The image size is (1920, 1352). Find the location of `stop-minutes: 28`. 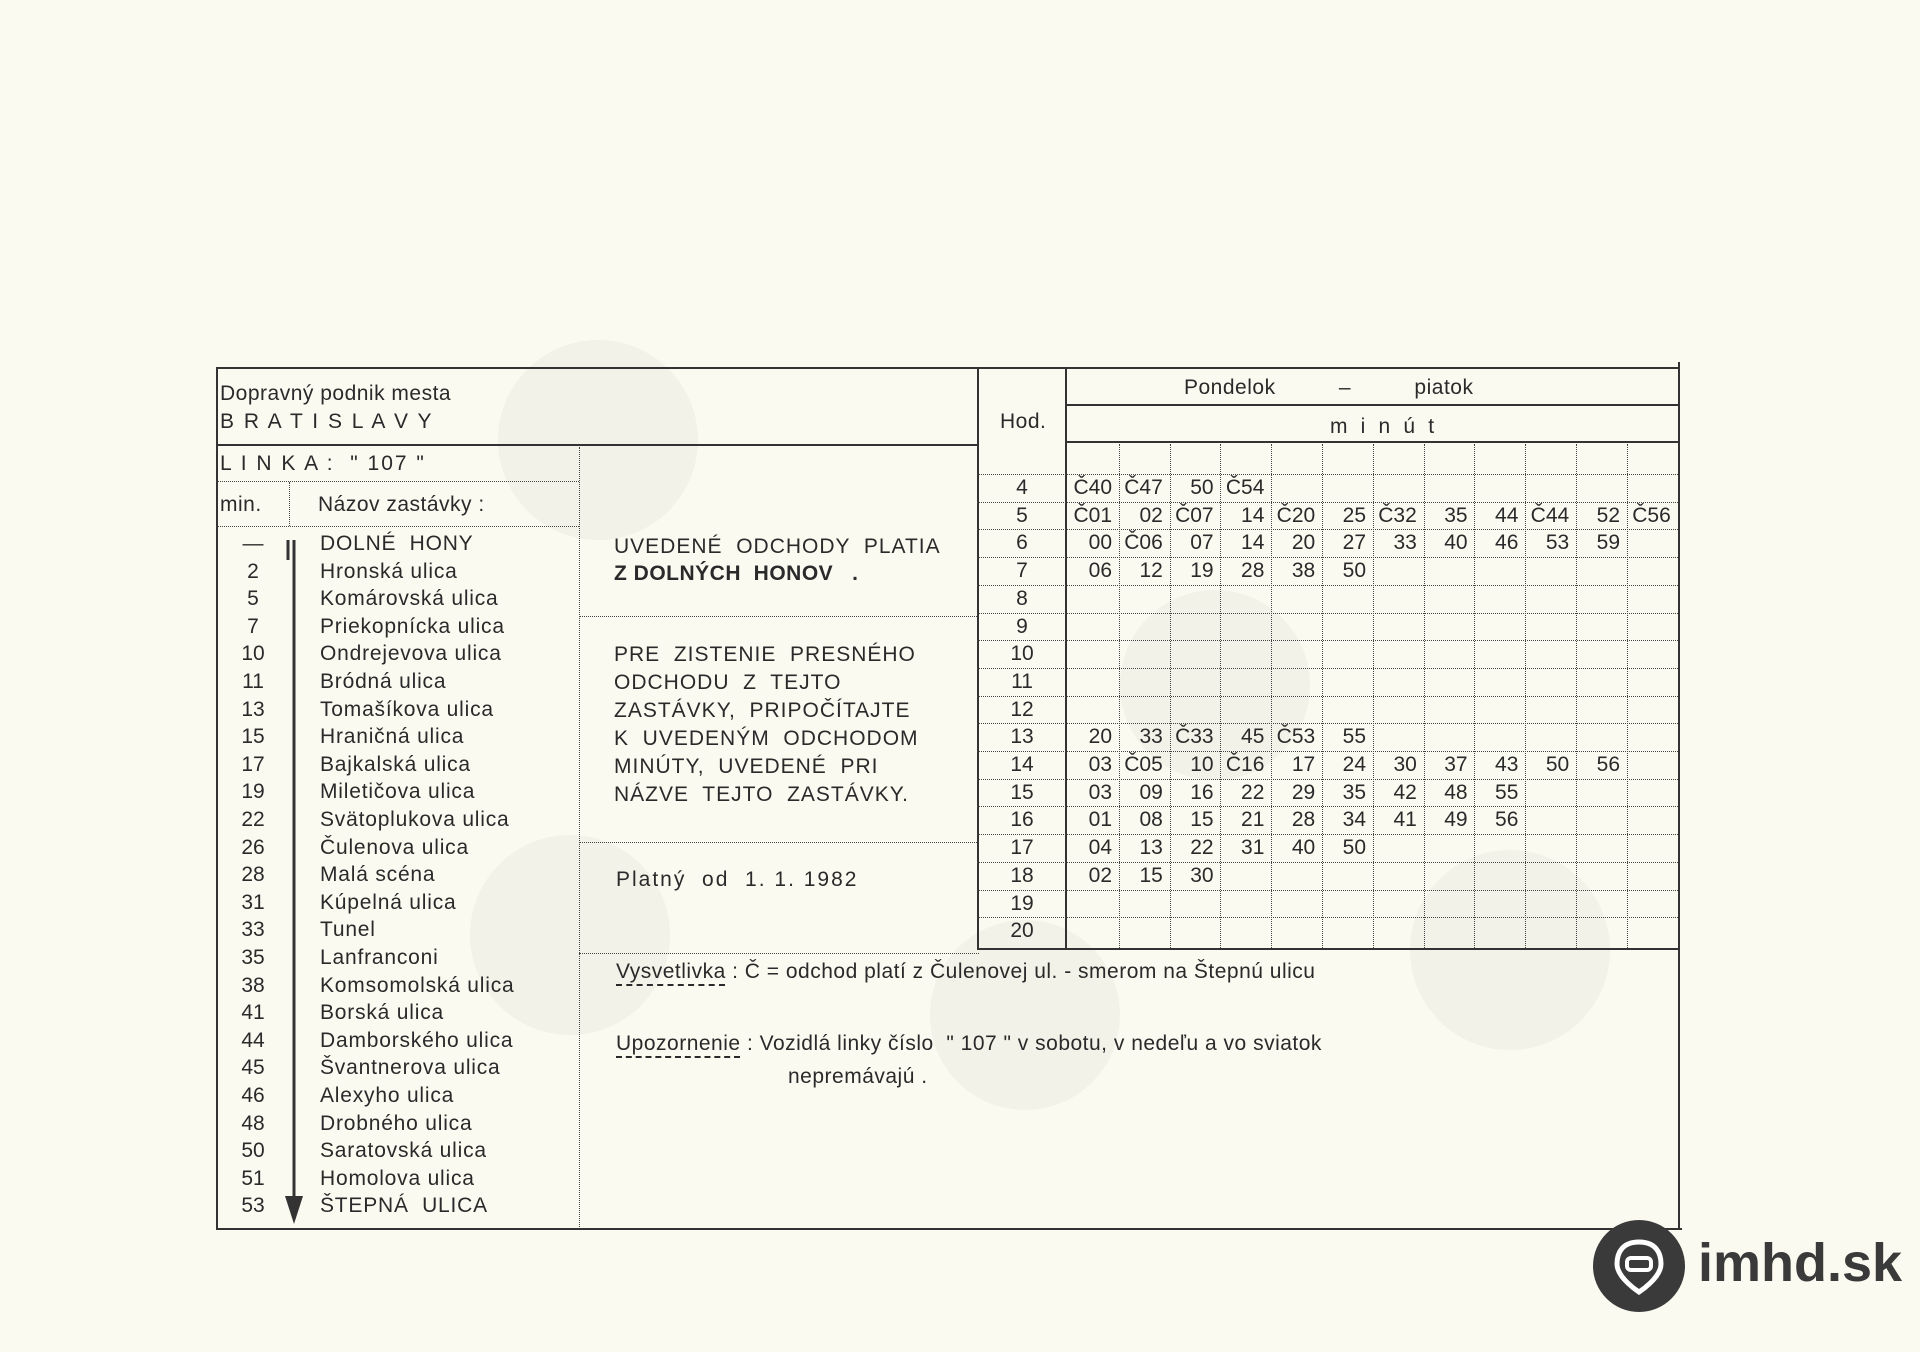

stop-minutes: 28 is located at coordinates (253, 875).